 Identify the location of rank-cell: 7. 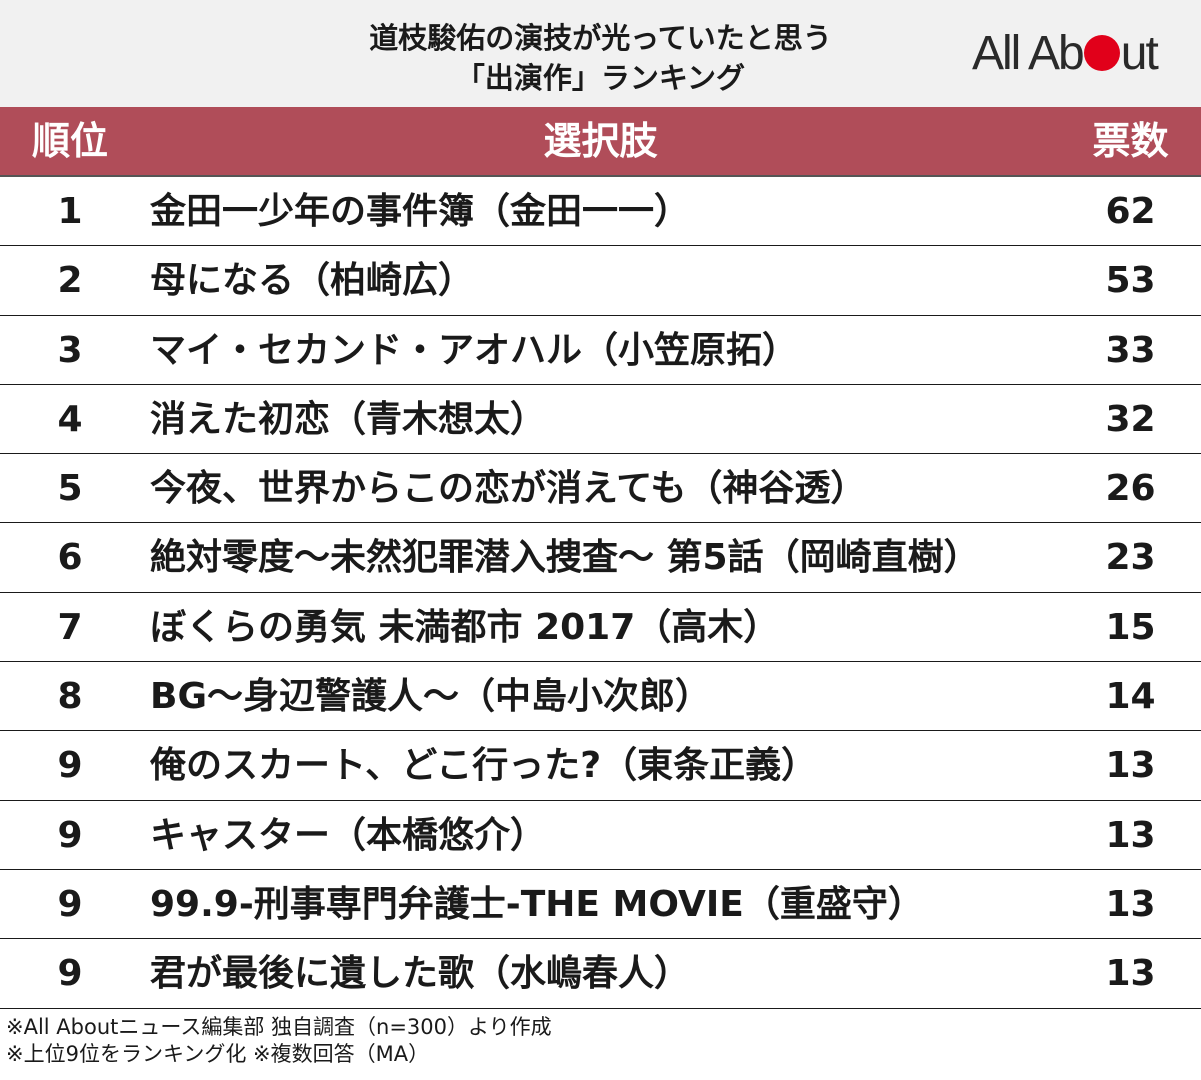
(70, 627).